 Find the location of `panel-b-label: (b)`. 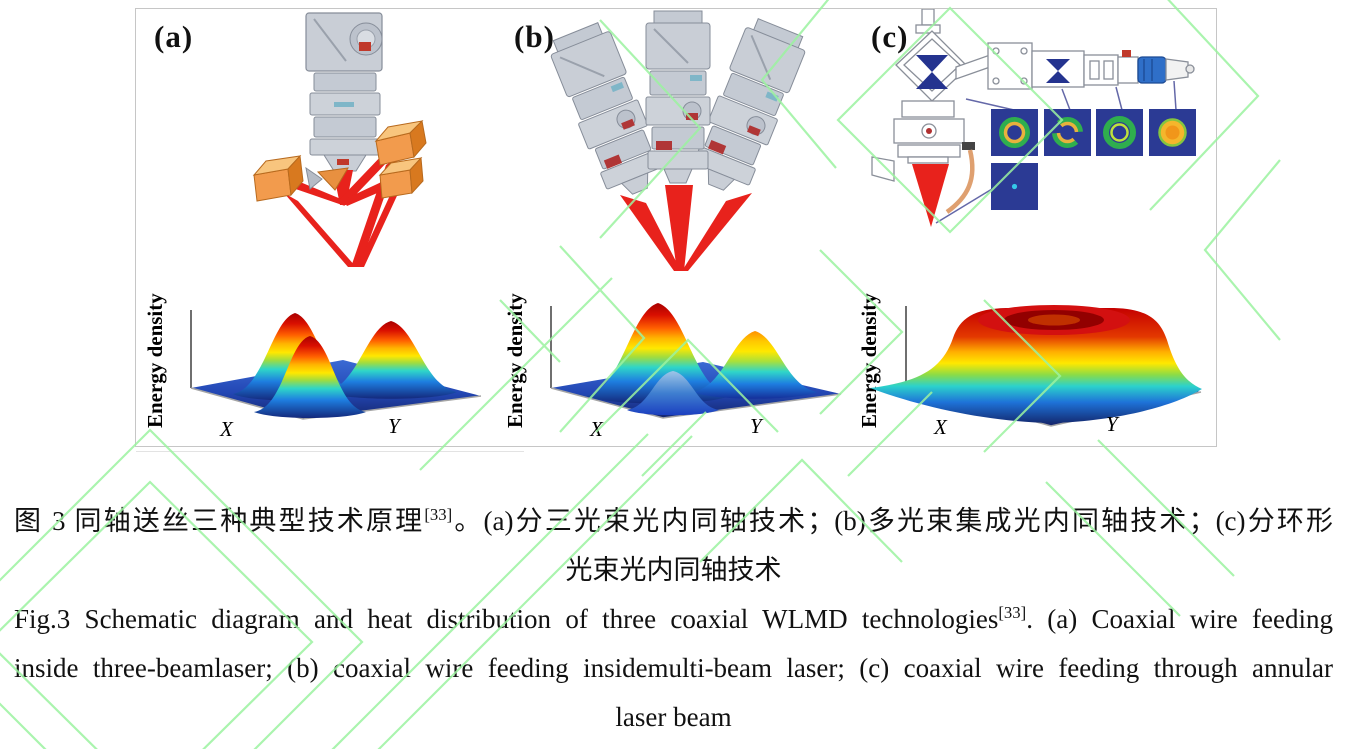

panel-b-label: (b) is located at coordinates (534, 36).